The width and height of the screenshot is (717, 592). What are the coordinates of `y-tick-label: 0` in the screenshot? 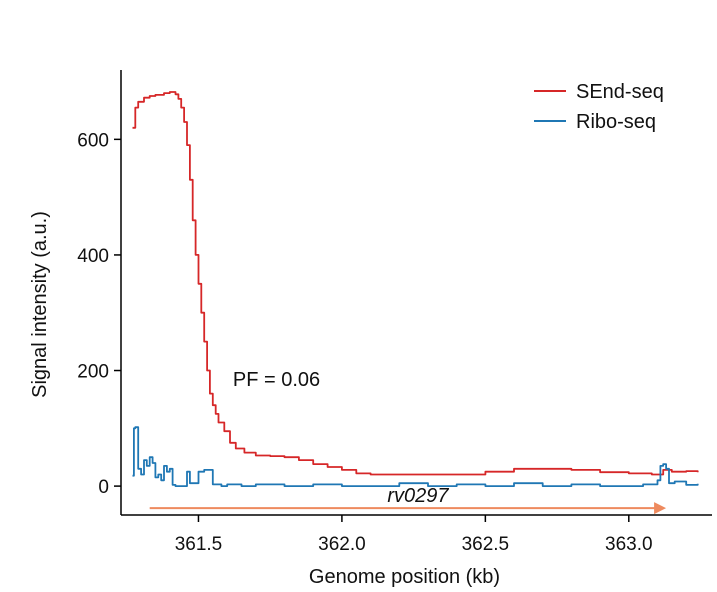 It's located at (103, 487).